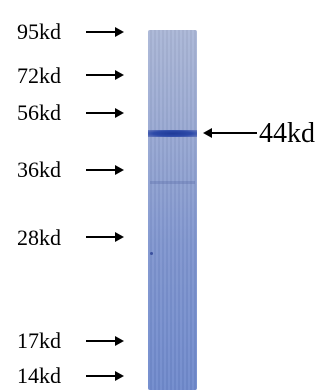 This screenshot has height=390, width=329. Describe the element at coordinates (172, 182) in the screenshot. I see `faint-band` at that location.